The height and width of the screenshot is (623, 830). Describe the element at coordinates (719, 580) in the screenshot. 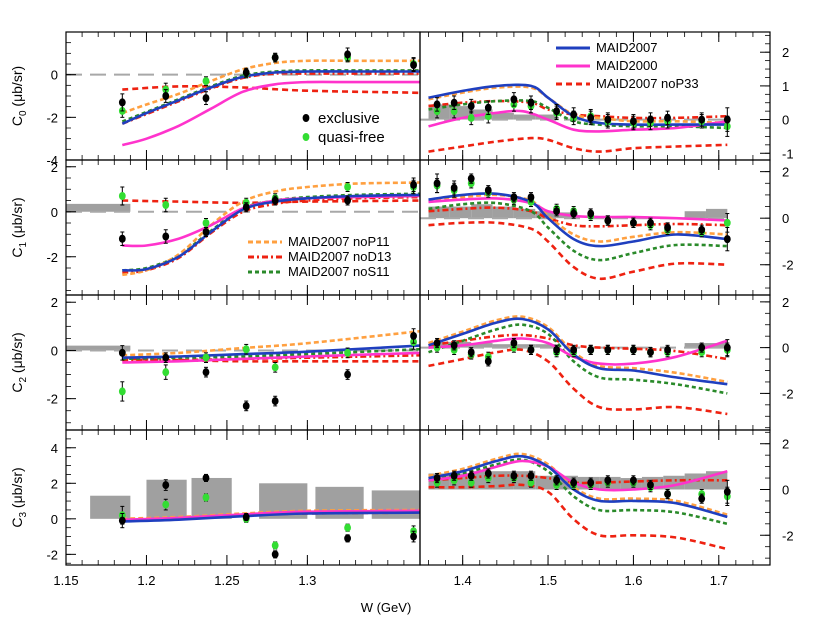

I see `x-tick-label: 1.7` at that location.